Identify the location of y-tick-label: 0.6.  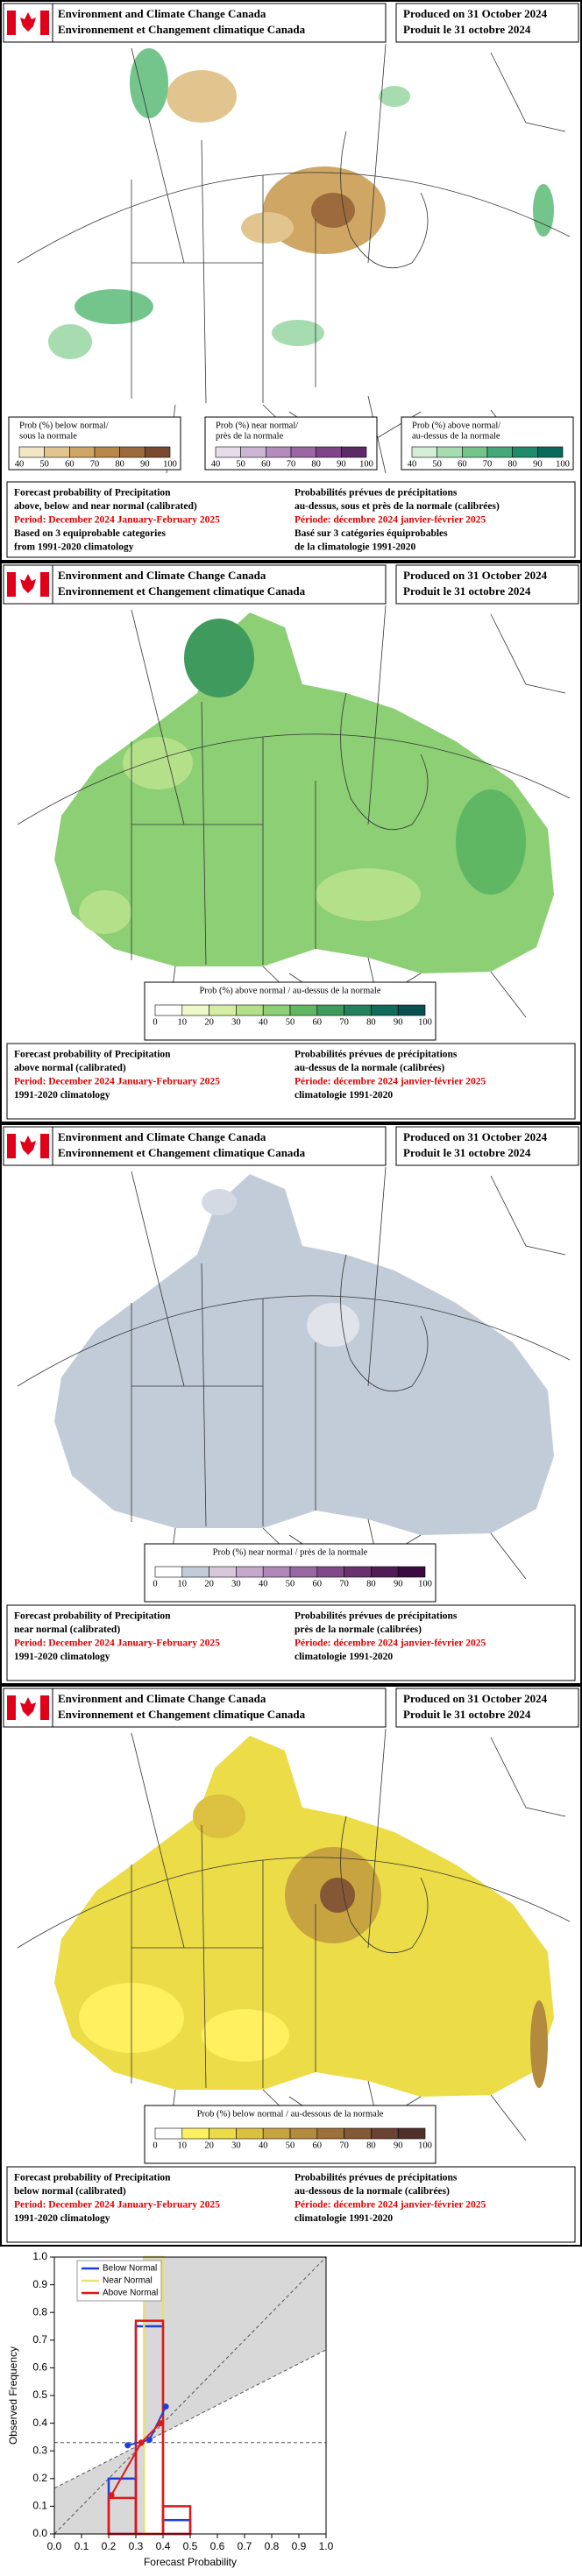
(39, 2367).